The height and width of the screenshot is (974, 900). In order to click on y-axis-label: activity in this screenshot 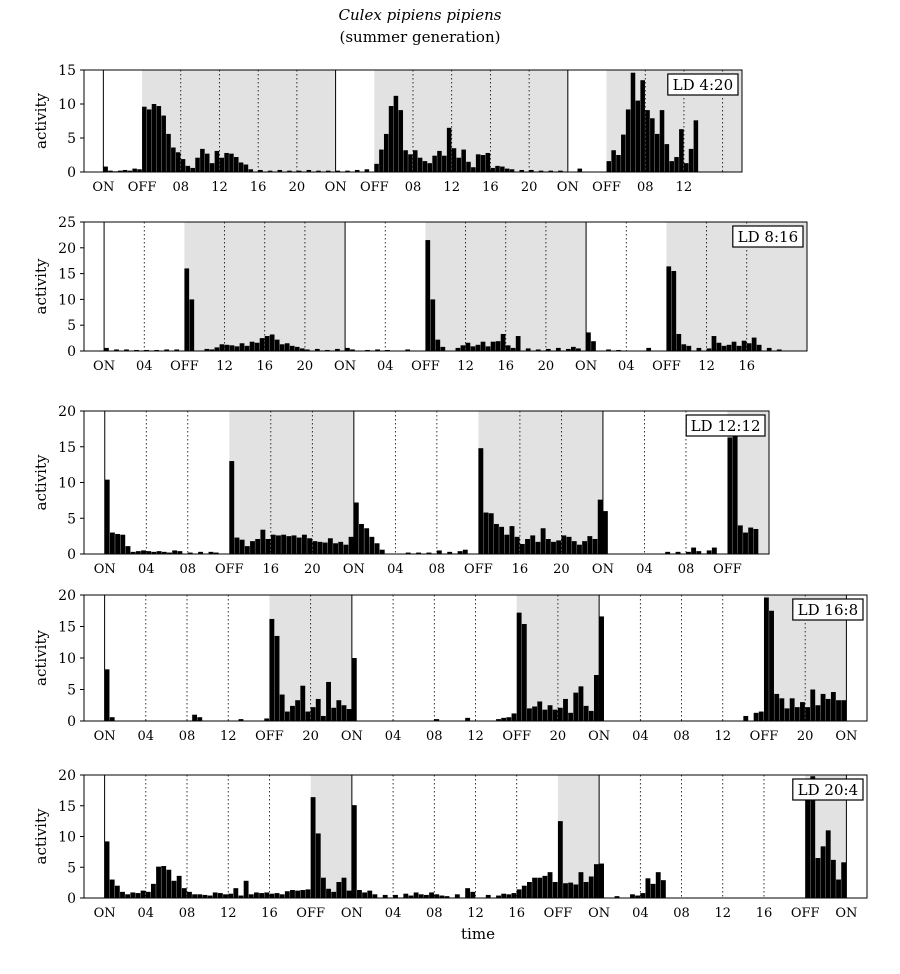, I will do `click(41, 658)`.